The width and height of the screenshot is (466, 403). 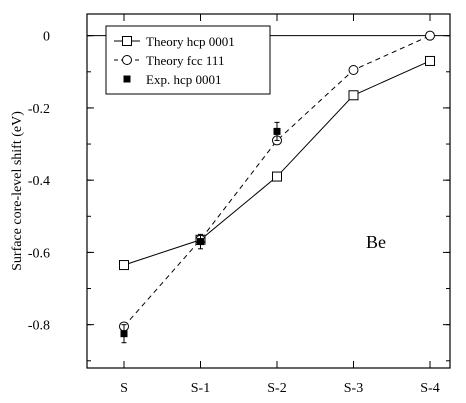 I want to click on legend-marker-exp-hcp, so click(x=127, y=79).